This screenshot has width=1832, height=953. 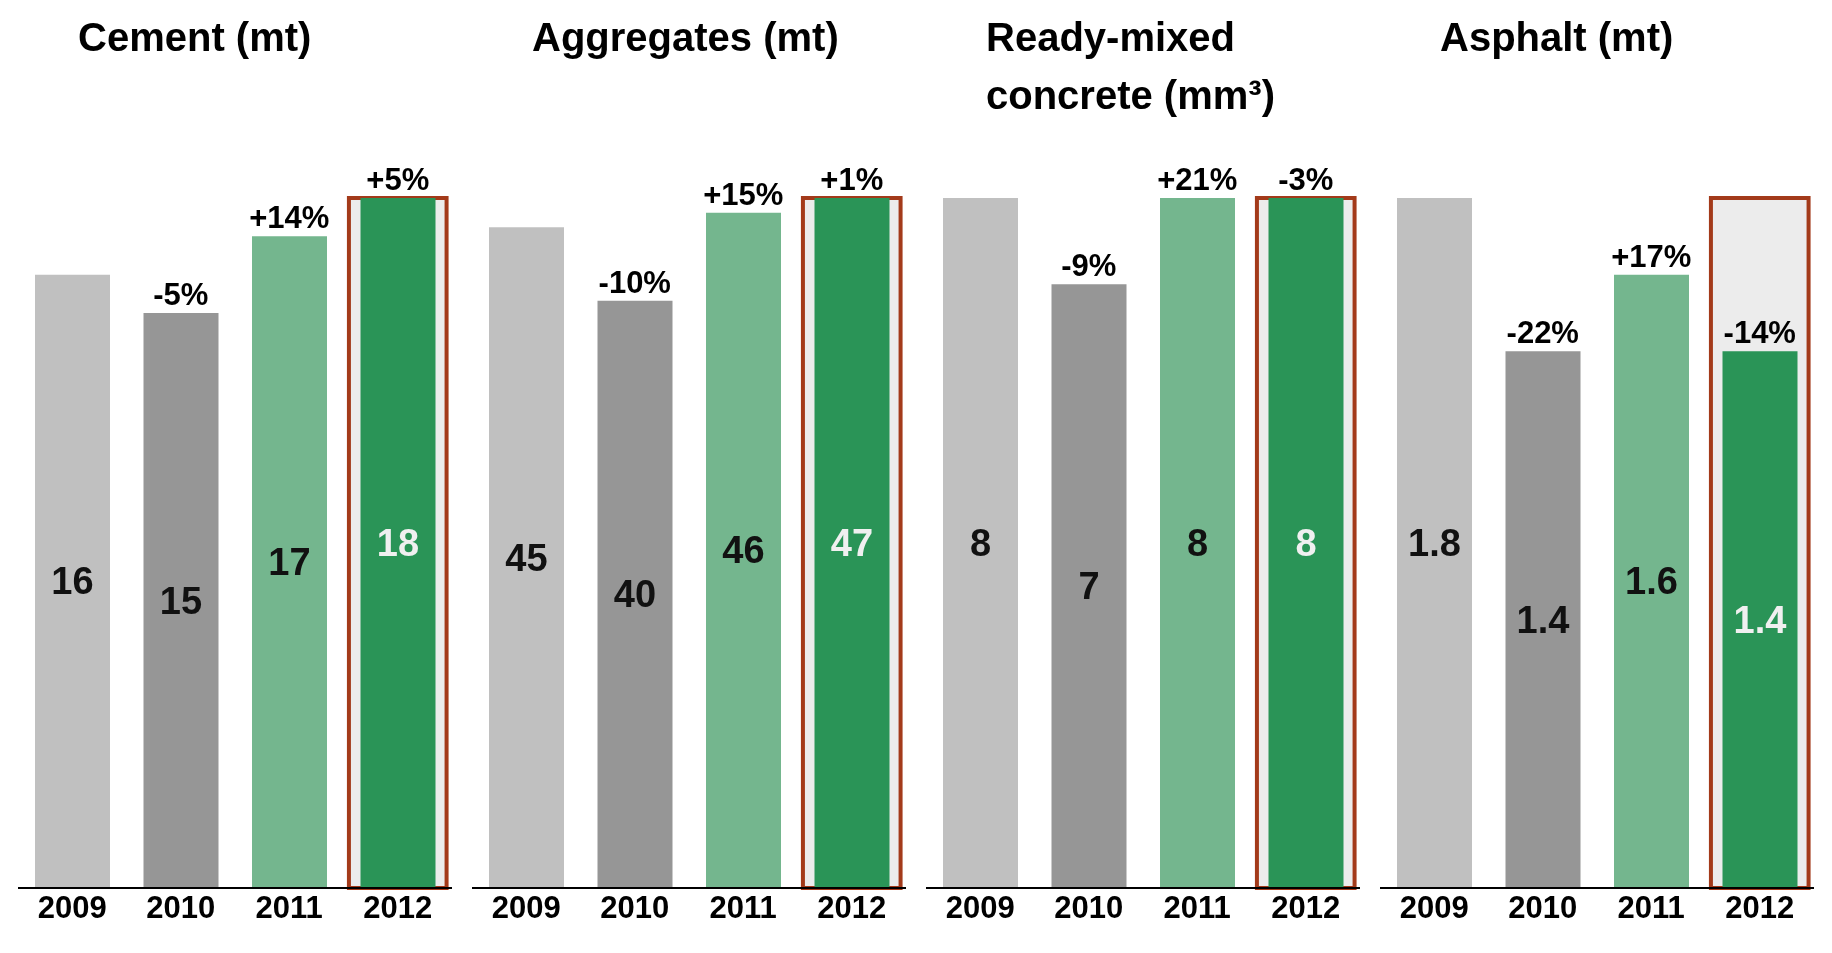 What do you see at coordinates (181, 294) in the screenshot?
I see `annotation: -5%` at bounding box center [181, 294].